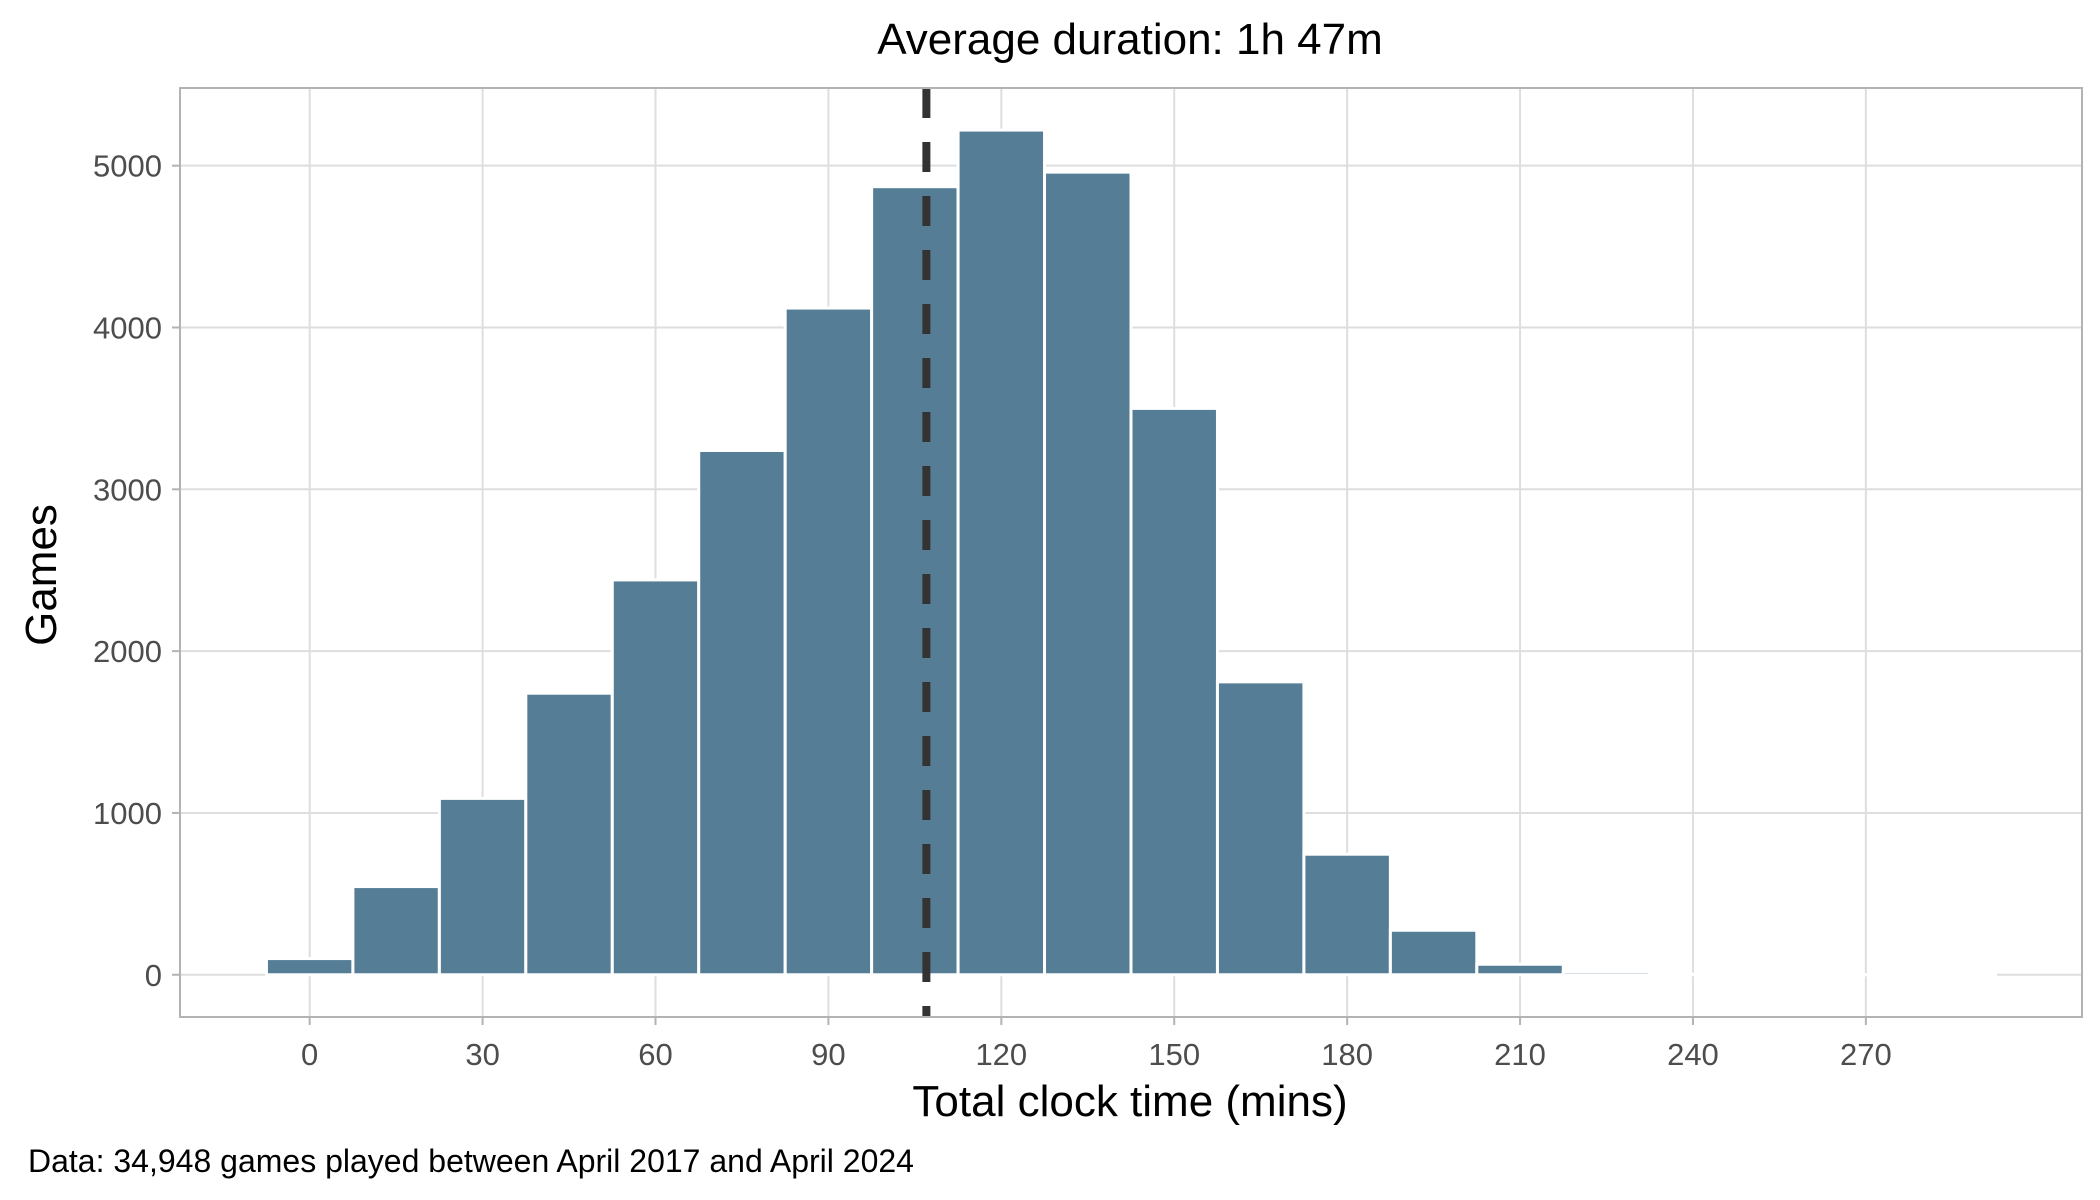 The width and height of the screenshot is (2100, 1200). Describe the element at coordinates (1866, 1054) in the screenshot. I see `x-tick-label-270: 270` at that location.